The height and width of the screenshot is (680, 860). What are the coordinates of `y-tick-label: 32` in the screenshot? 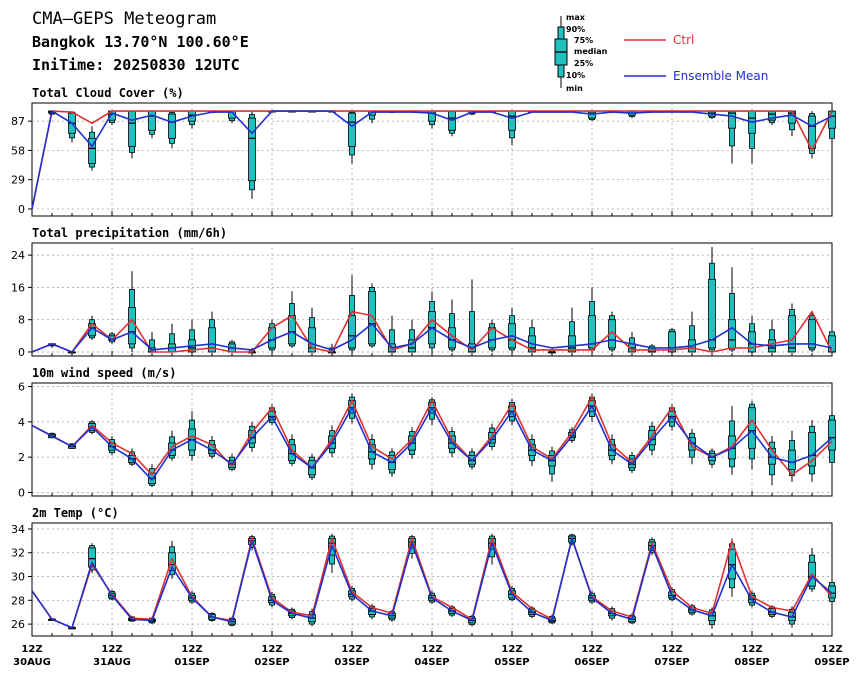 It's located at (18, 553).